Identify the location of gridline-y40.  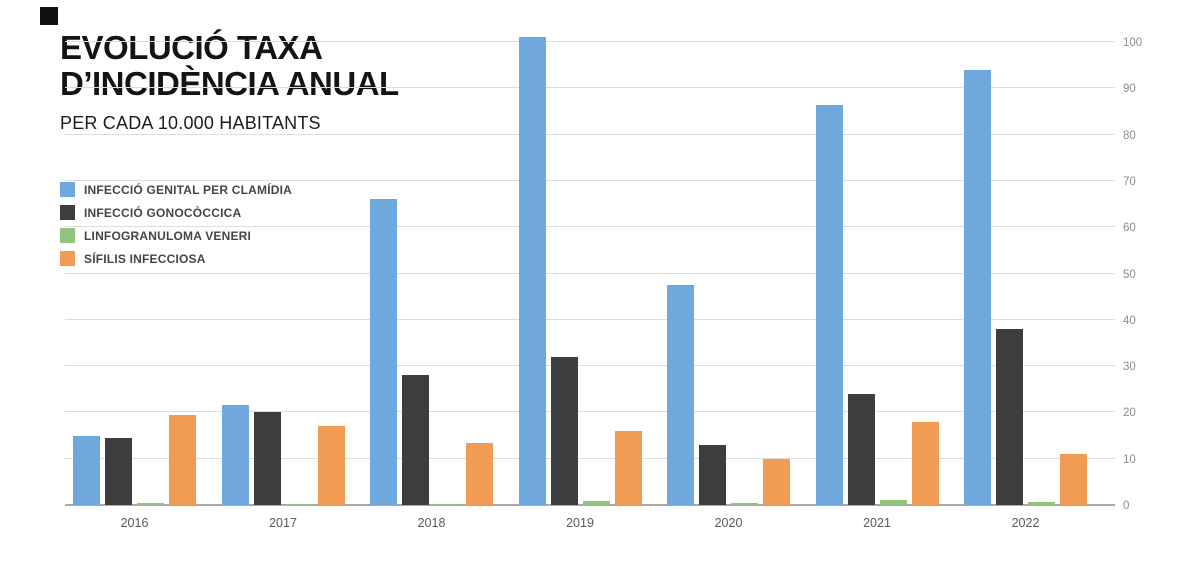
(590, 319).